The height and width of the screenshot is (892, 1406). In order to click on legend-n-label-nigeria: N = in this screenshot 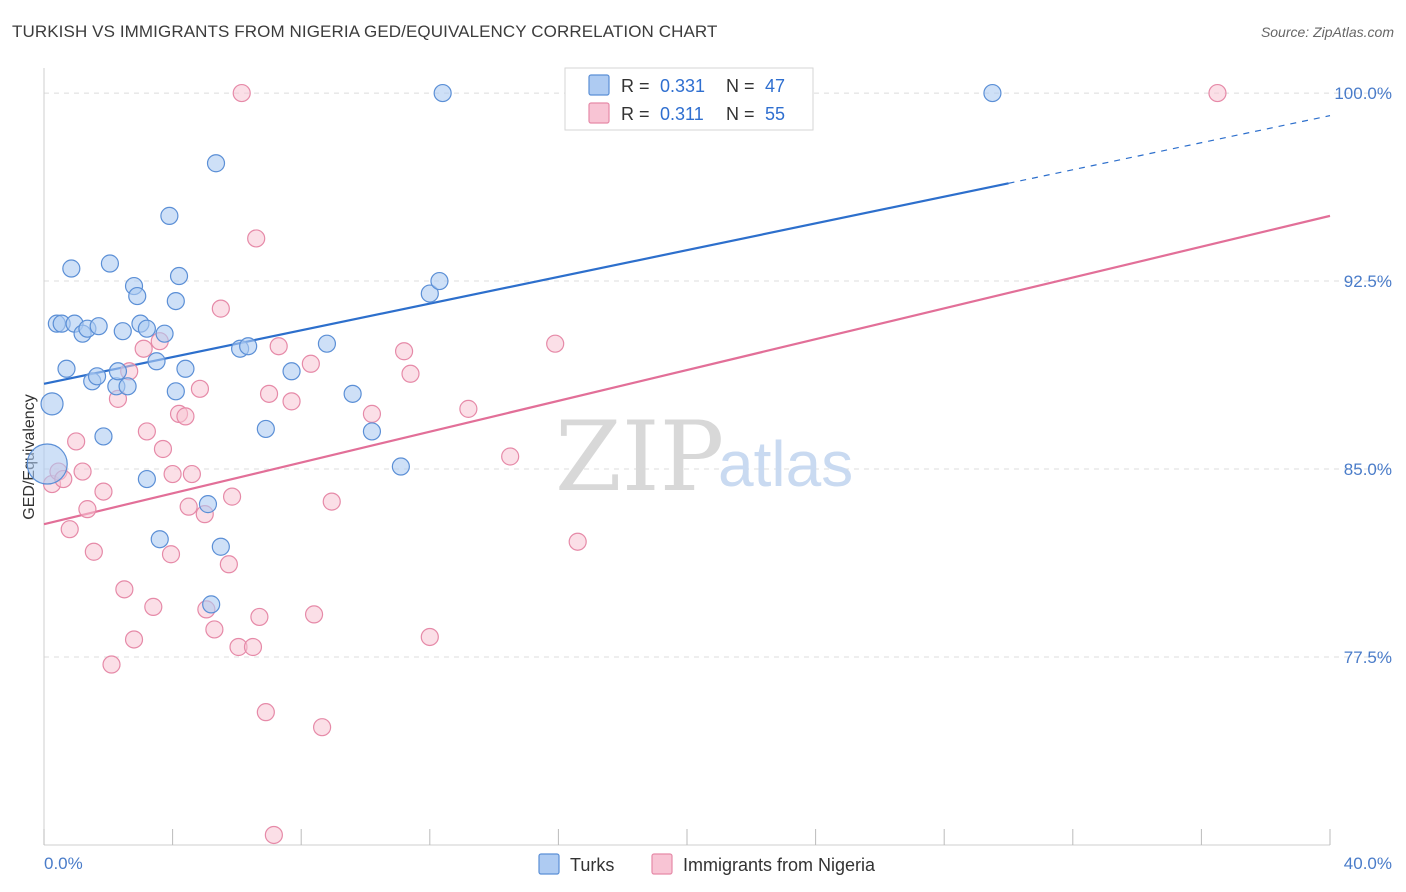, I will do `click(740, 114)`.